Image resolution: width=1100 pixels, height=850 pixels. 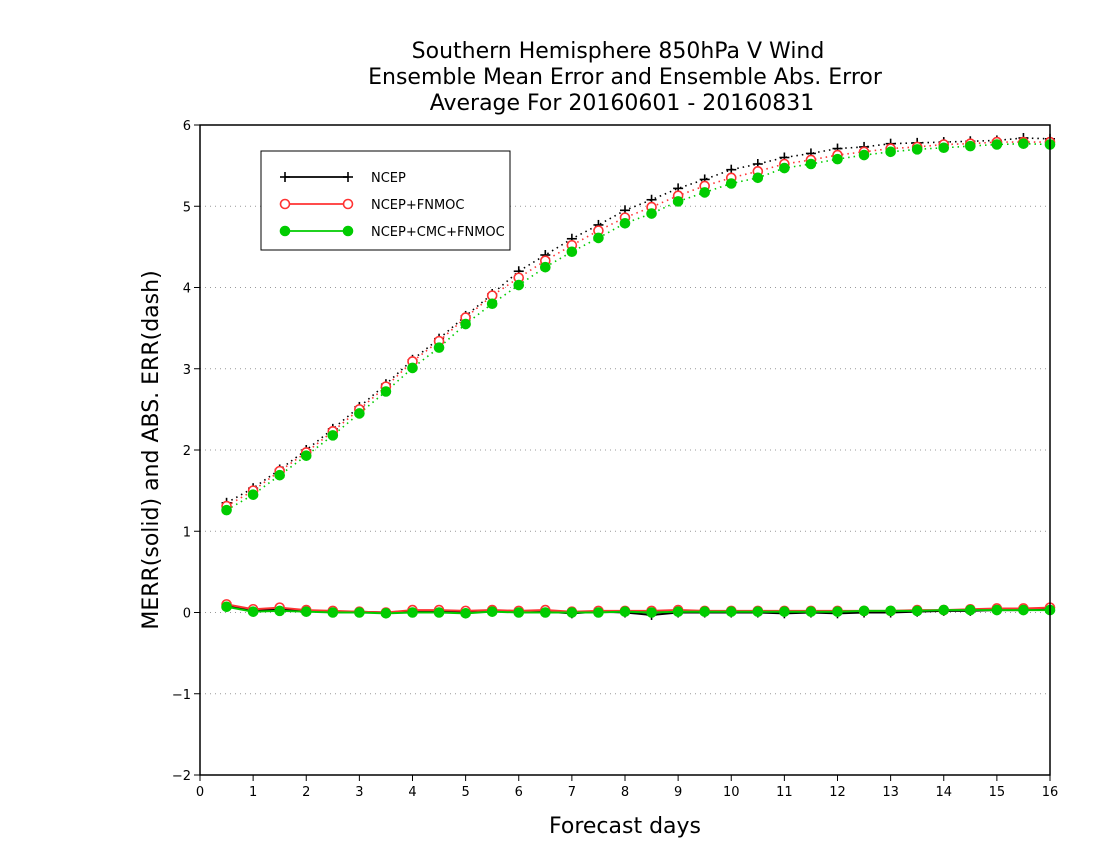 What do you see at coordinates (890, 792) in the screenshot?
I see `x-tick-label: 13` at bounding box center [890, 792].